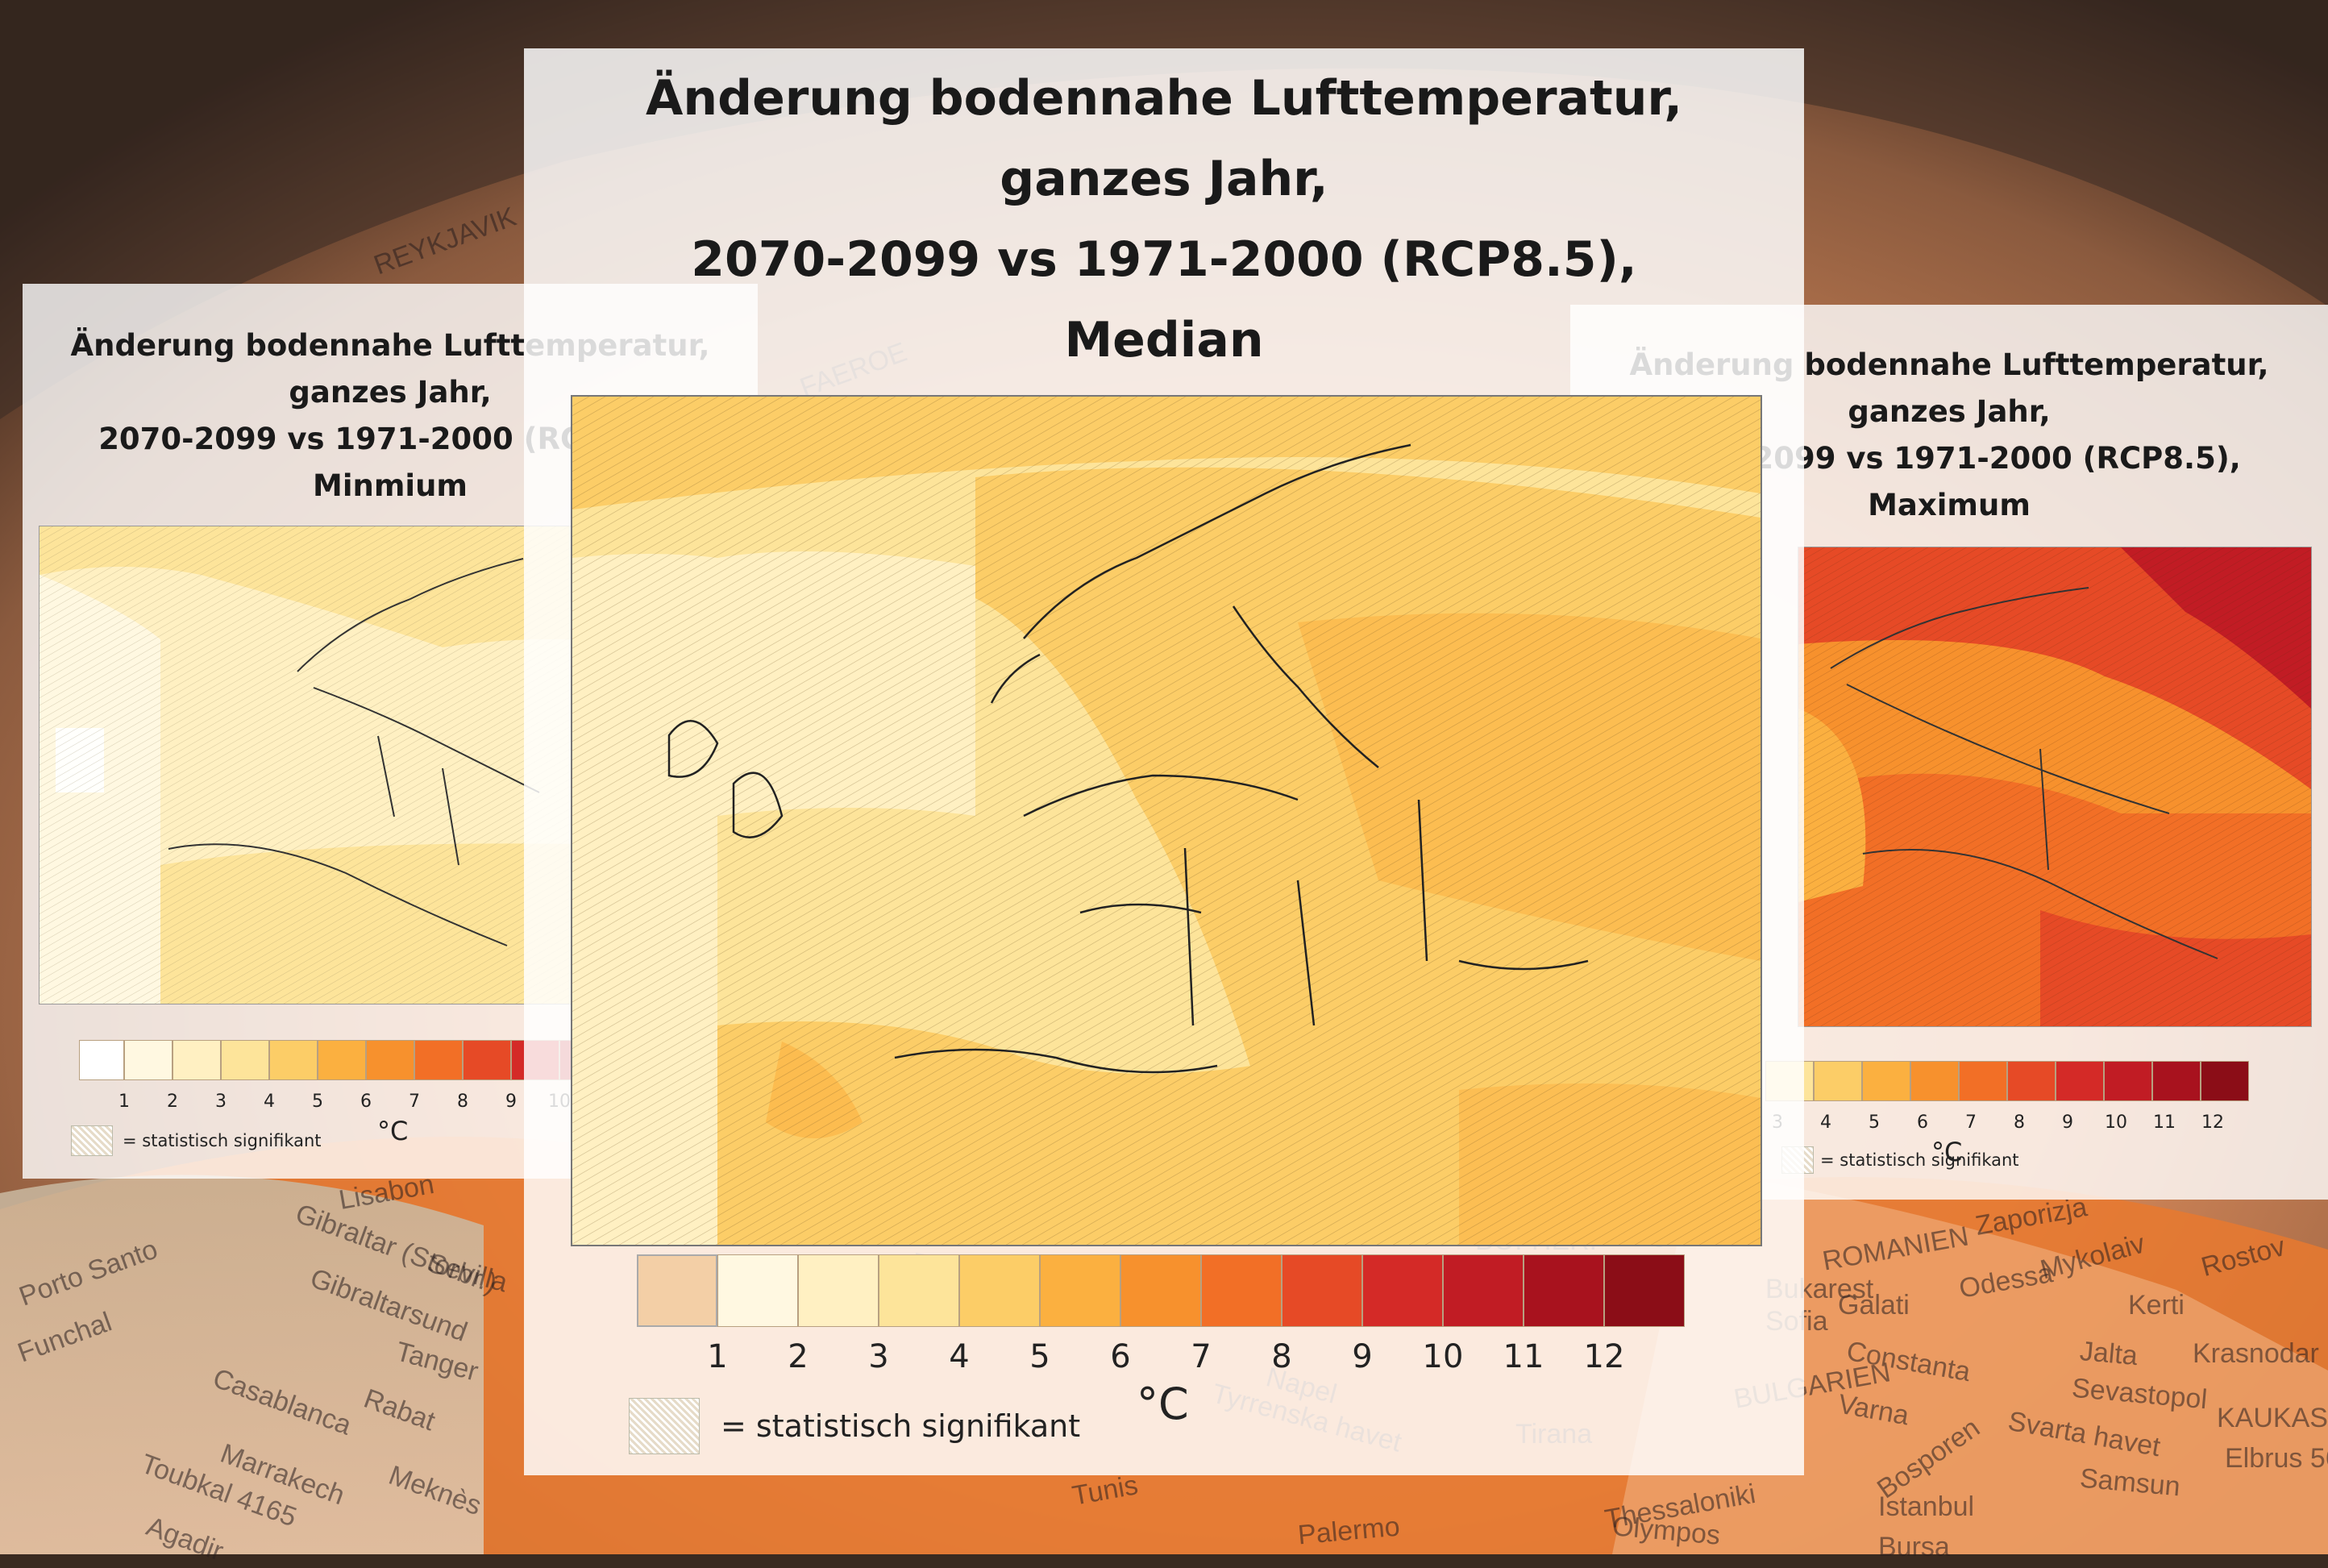 The width and height of the screenshot is (2328, 1568). What do you see at coordinates (1523, 1356) in the screenshot?
I see `tick-label: 11` at bounding box center [1523, 1356].